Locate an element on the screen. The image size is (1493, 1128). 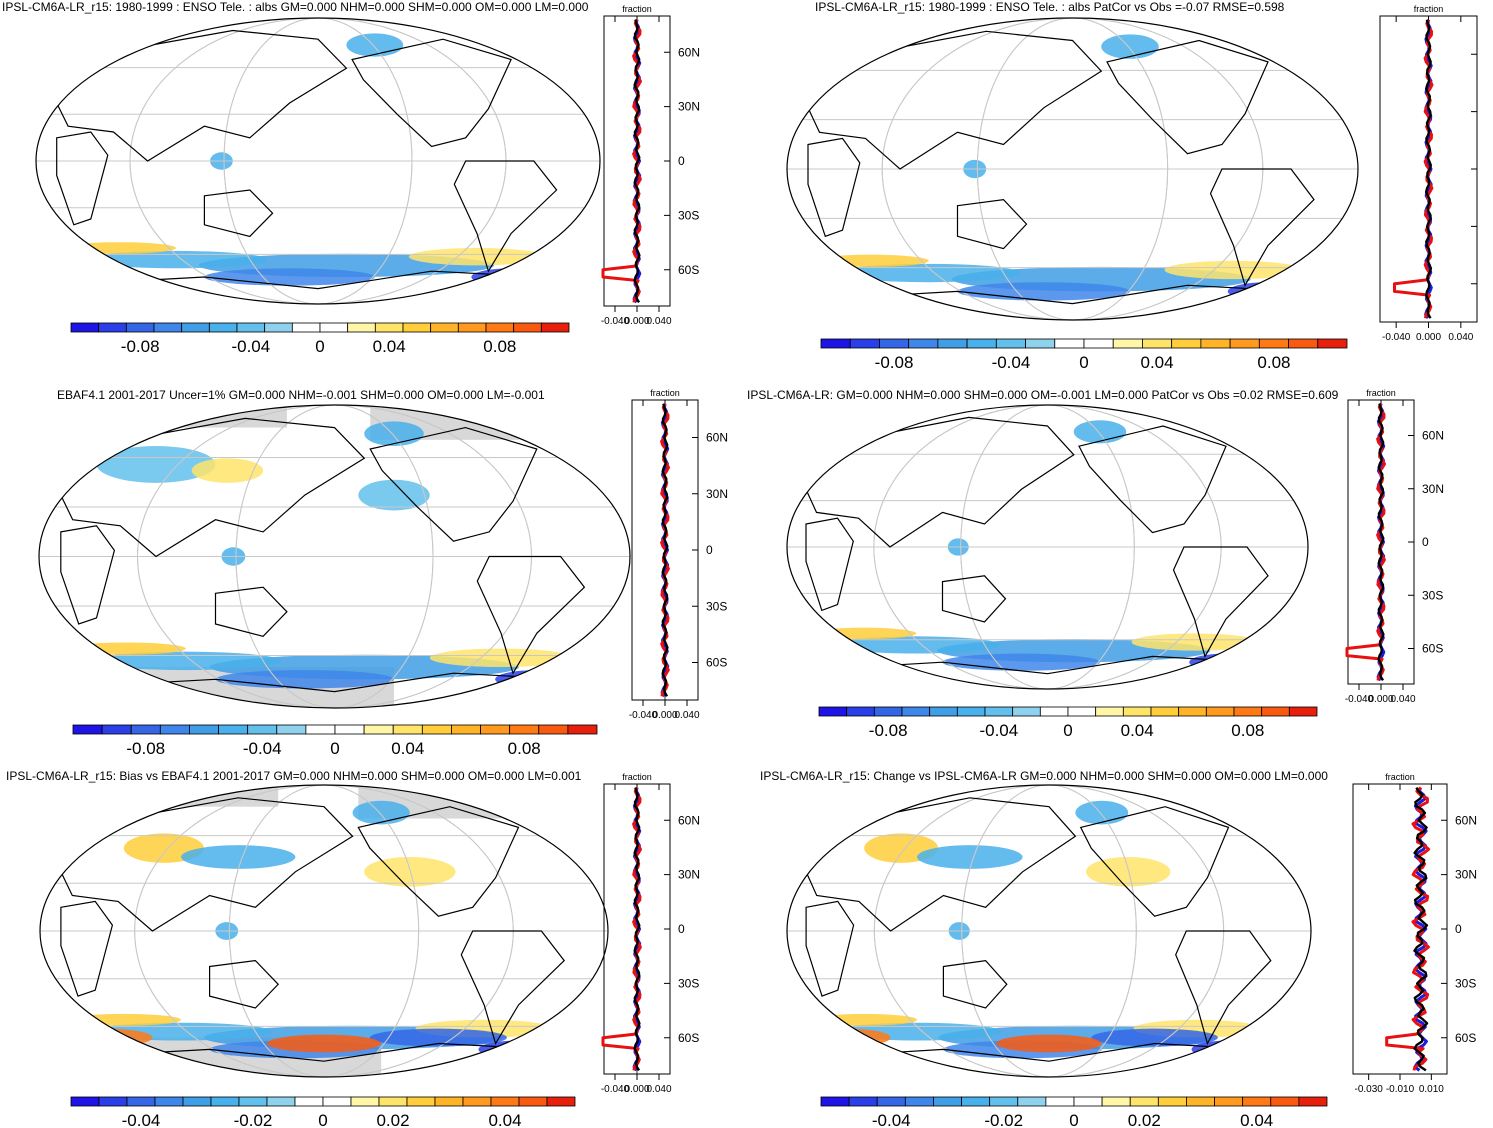
continent-africa is located at coordinates (830, 948).